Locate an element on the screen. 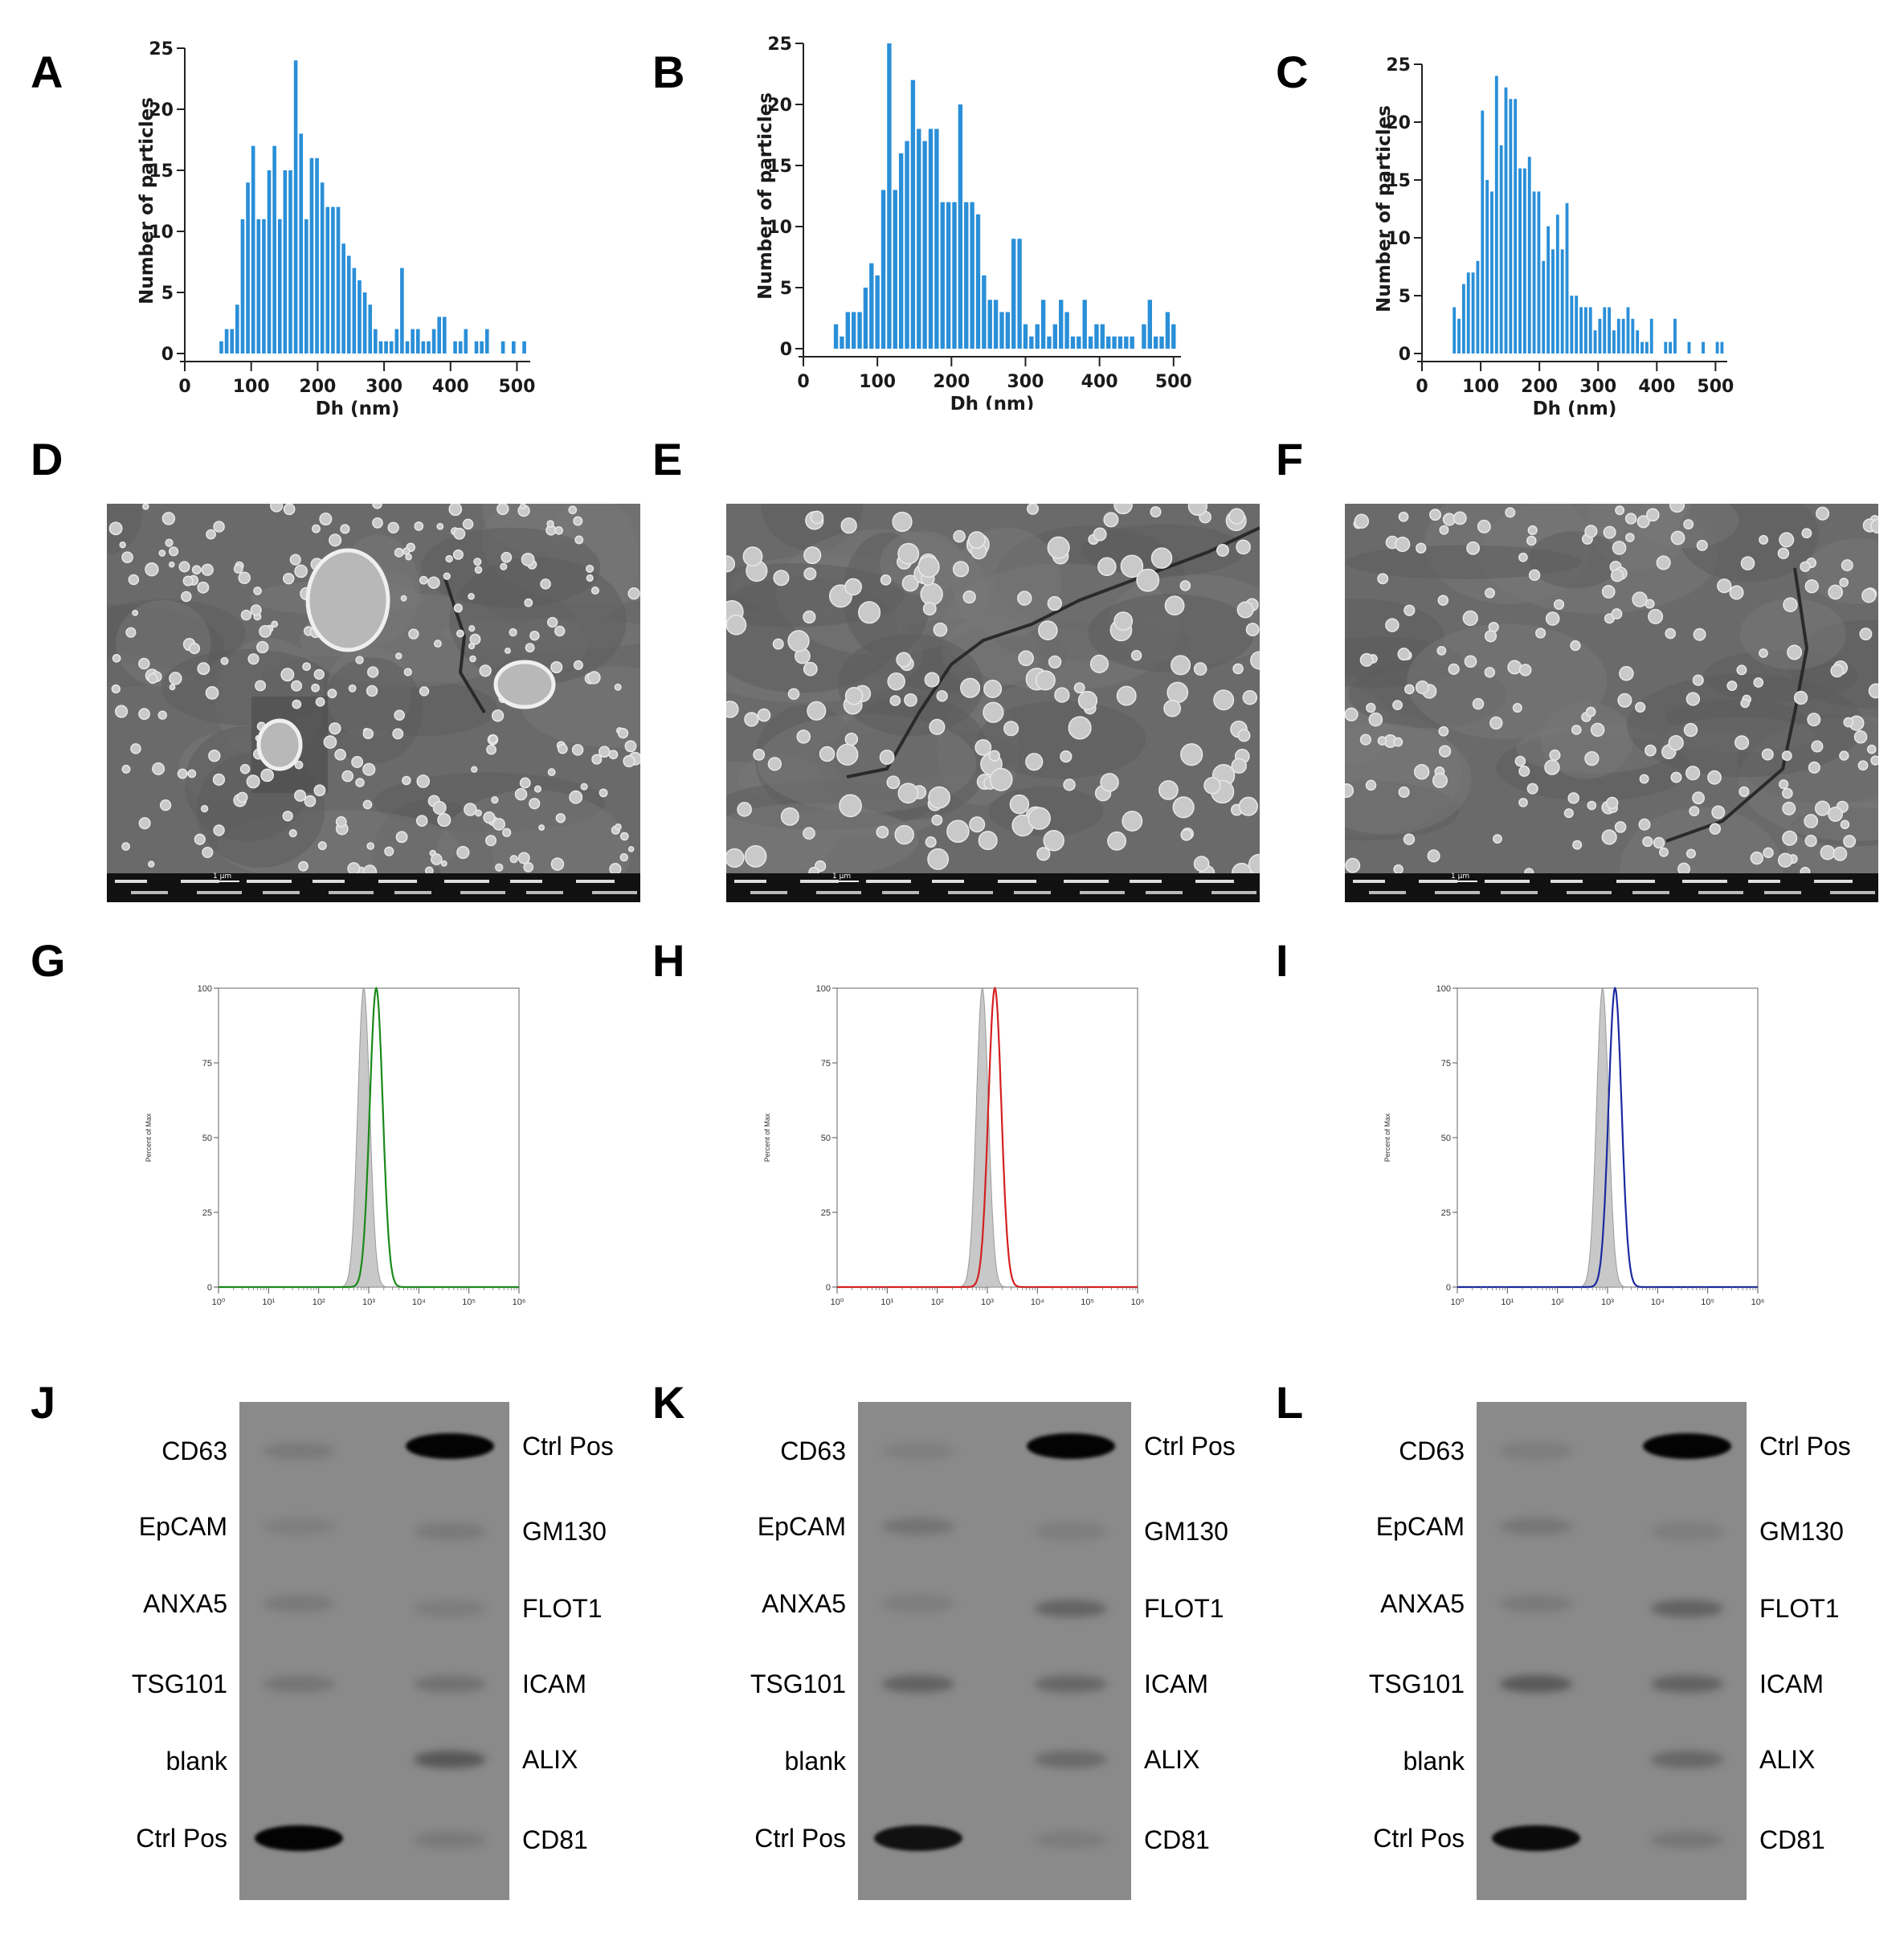 The height and width of the screenshot is (1933, 1904). blot-spot-right-cd81 is located at coordinates (1071, 1840).